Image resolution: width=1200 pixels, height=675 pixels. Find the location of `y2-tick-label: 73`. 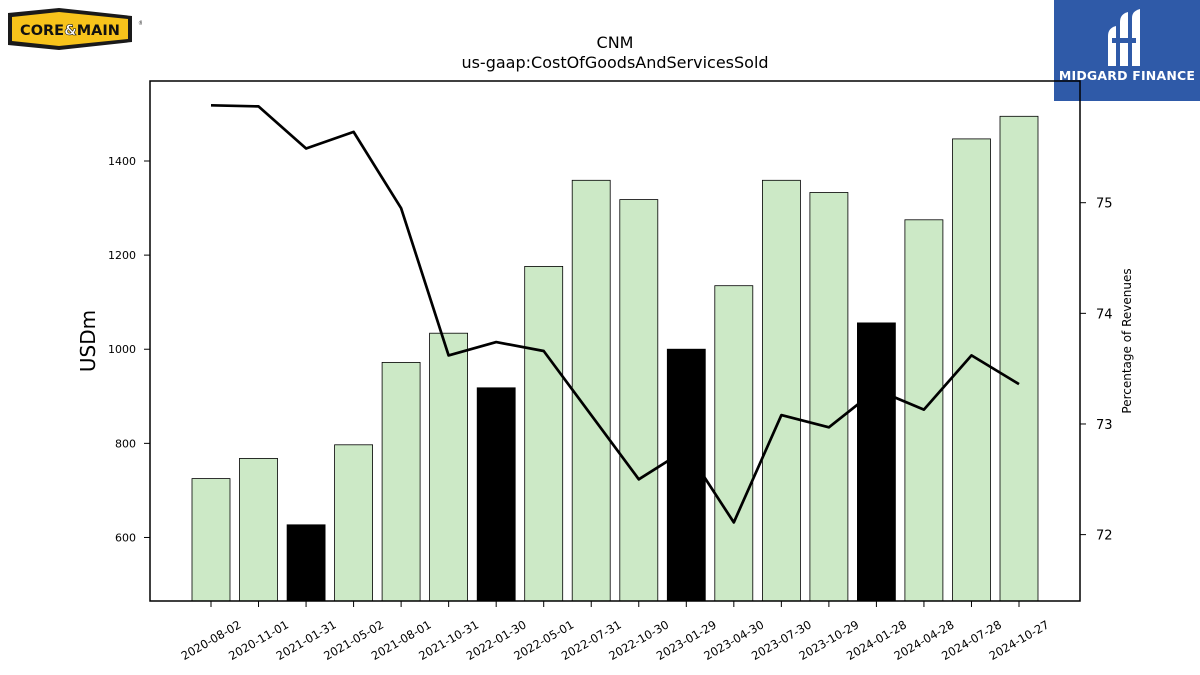

y2-tick-label: 73 is located at coordinates (1104, 425).